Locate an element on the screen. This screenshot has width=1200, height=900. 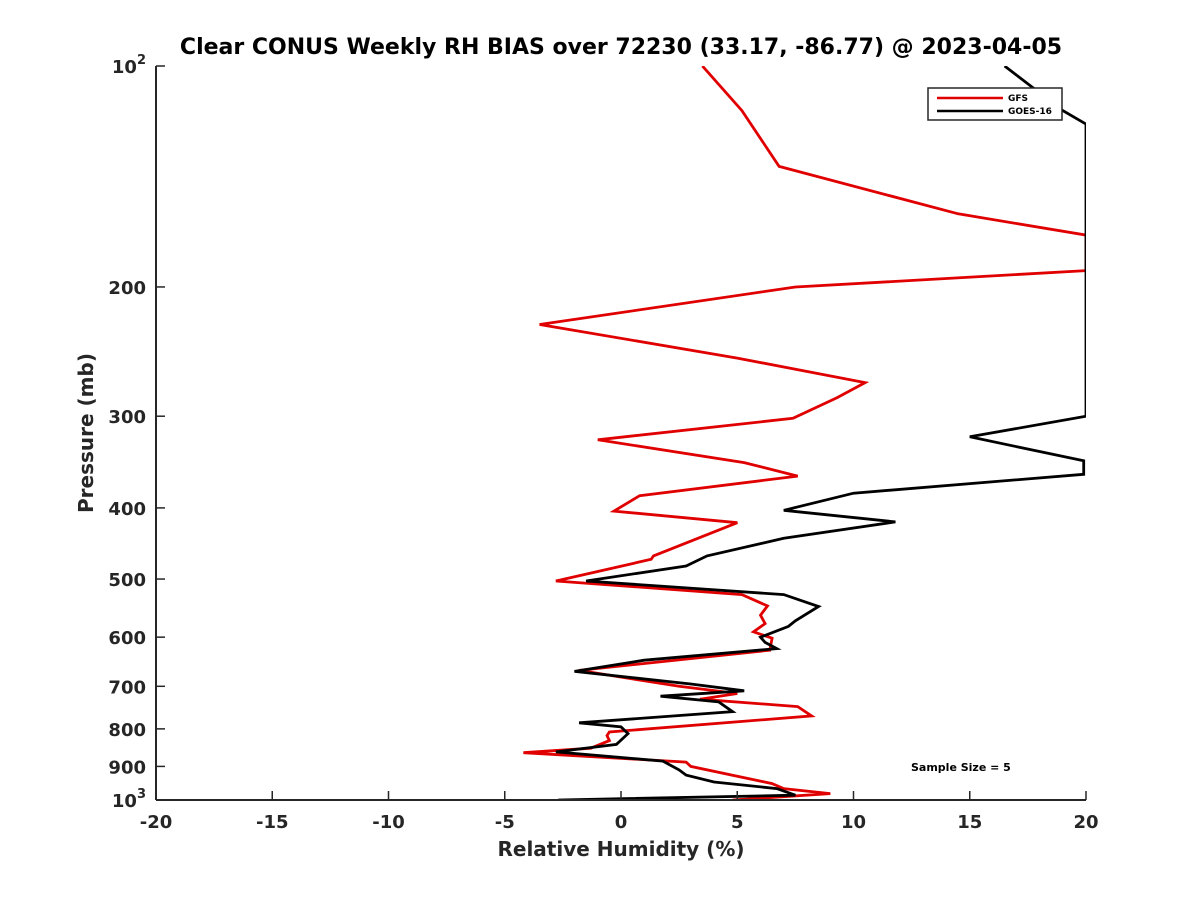
x-tick-label: -20 is located at coordinates (156, 822).